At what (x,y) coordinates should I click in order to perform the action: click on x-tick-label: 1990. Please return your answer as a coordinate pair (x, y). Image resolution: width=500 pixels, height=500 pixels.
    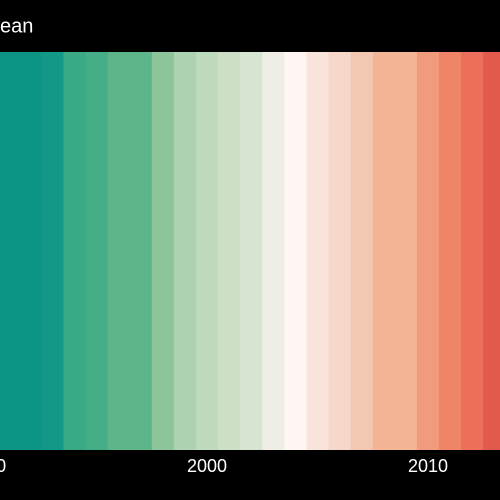
    Looking at the image, I should click on (3, 466).